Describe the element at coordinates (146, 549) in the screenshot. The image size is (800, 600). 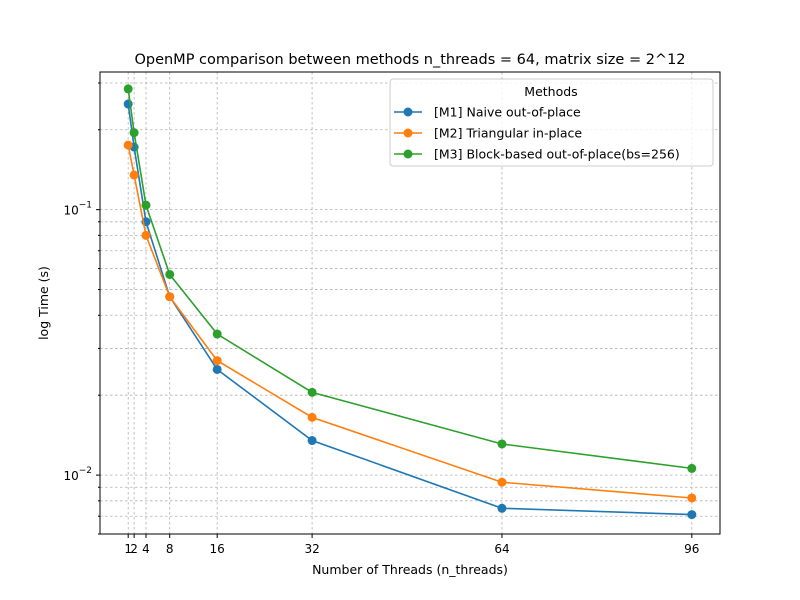
I see `x-tick-label: 4` at that location.